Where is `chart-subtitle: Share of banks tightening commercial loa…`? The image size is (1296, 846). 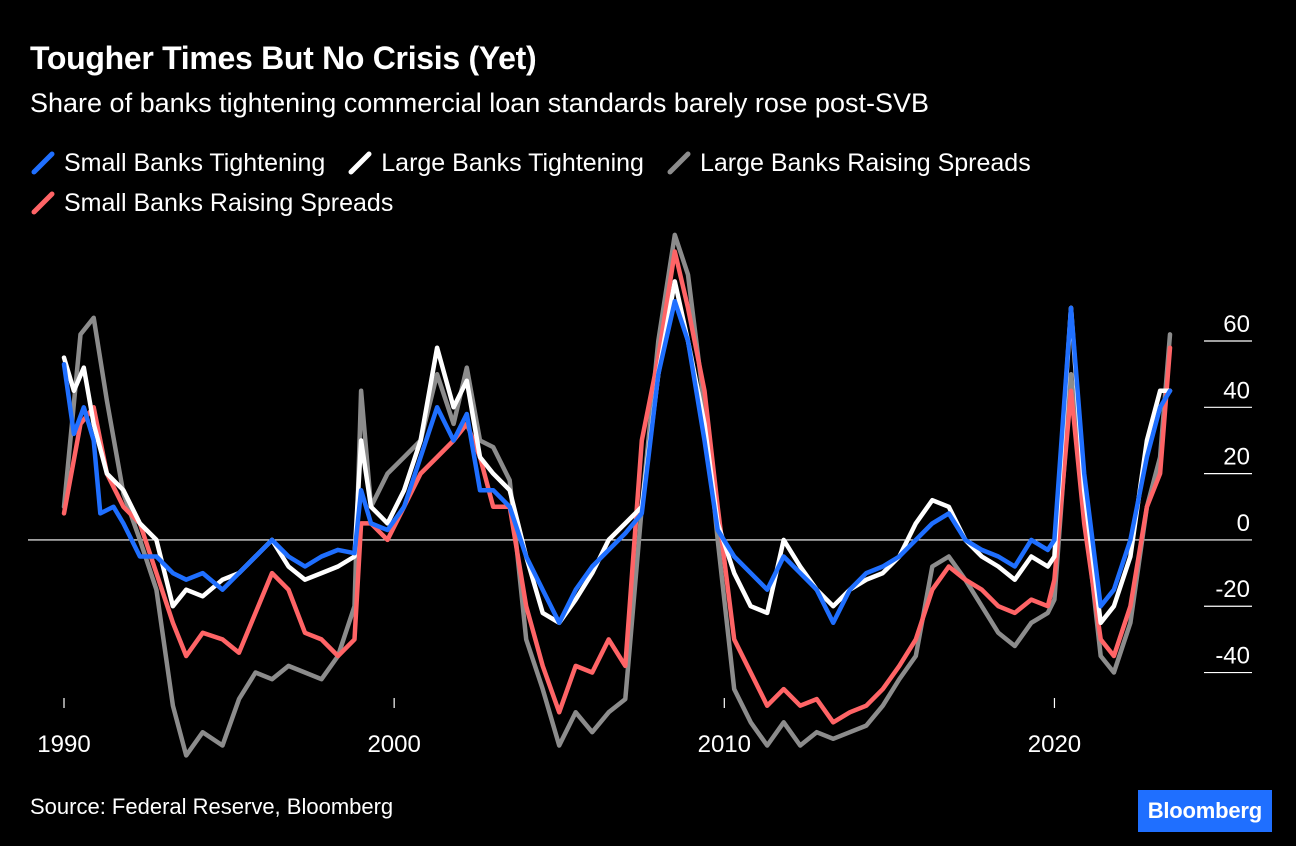 chart-subtitle: Share of banks tightening commercial loa… is located at coordinates (479, 103).